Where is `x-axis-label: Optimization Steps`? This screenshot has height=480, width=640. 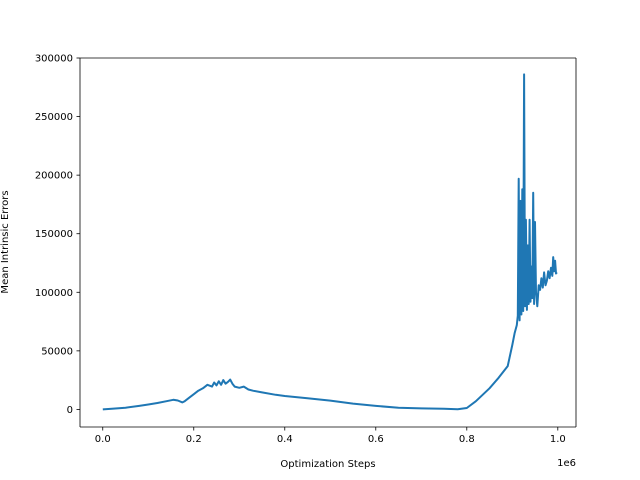 x-axis-label: Optimization Steps is located at coordinates (327, 464).